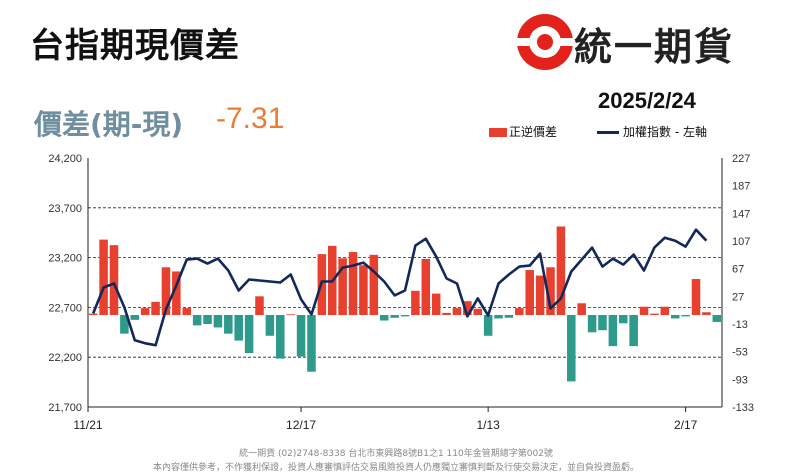 Image resolution: width=792 pixels, height=476 pixels. Describe the element at coordinates (545, 42) in the screenshot. I see `brand-logo` at that location.